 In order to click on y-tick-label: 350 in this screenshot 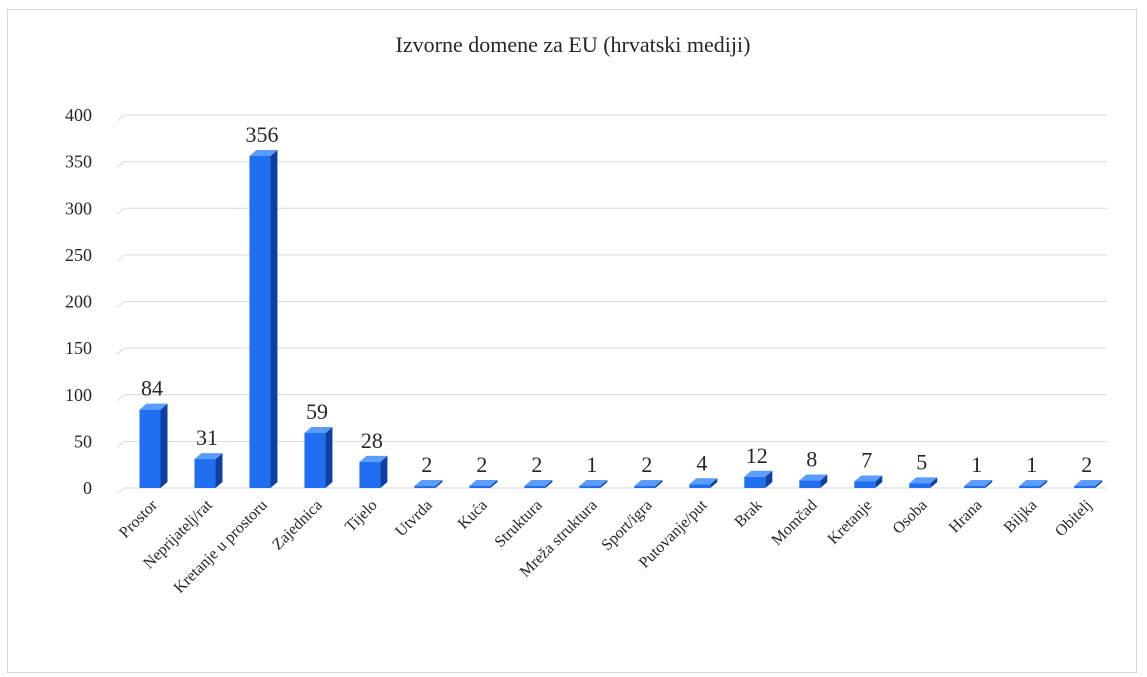, I will do `click(78, 162)`.